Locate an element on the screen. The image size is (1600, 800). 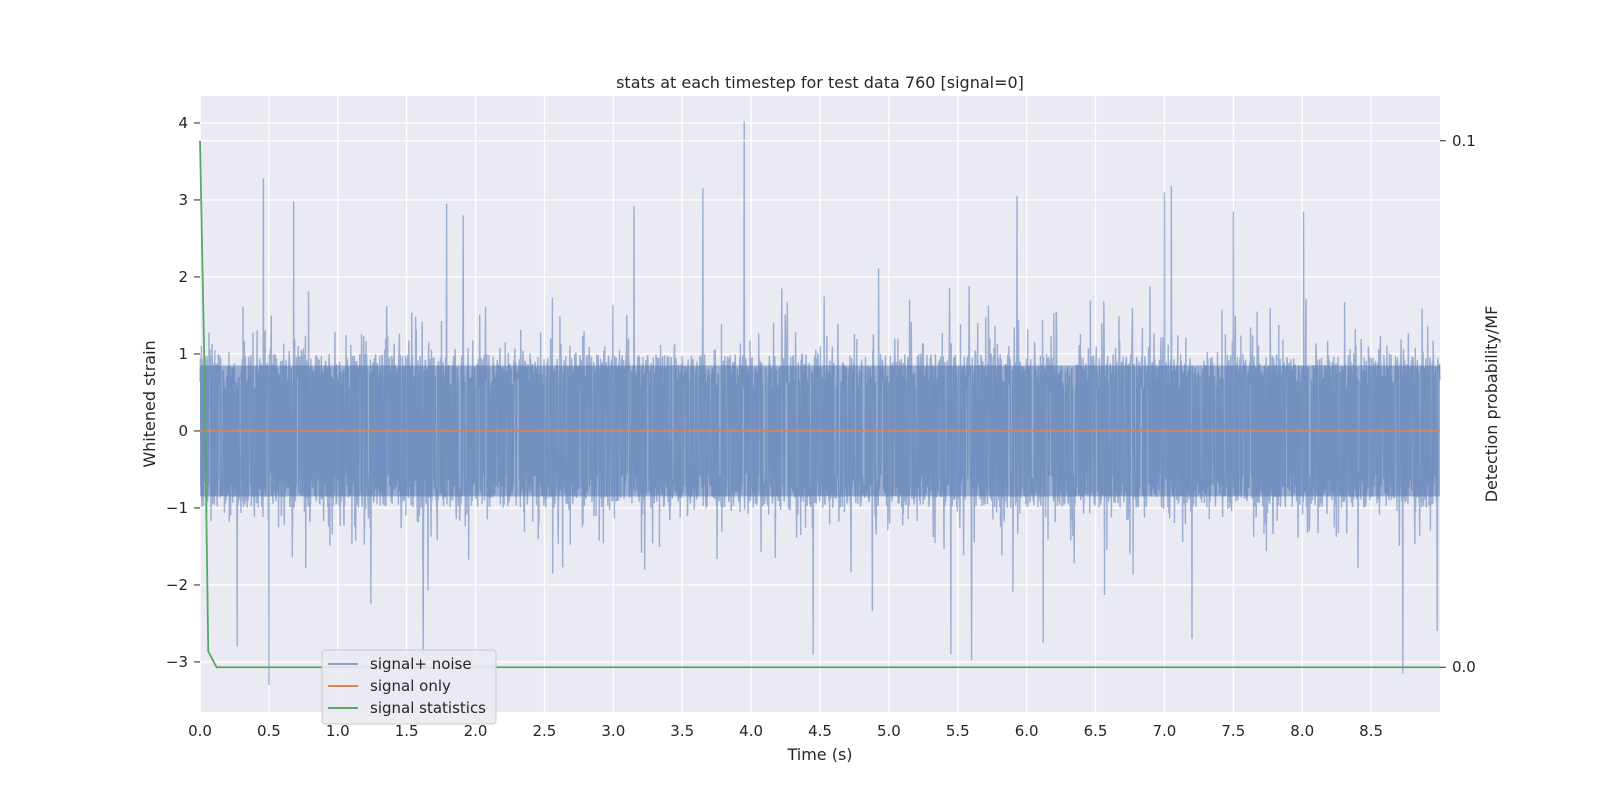
x-tick-label: 4.5 is located at coordinates (820, 731).